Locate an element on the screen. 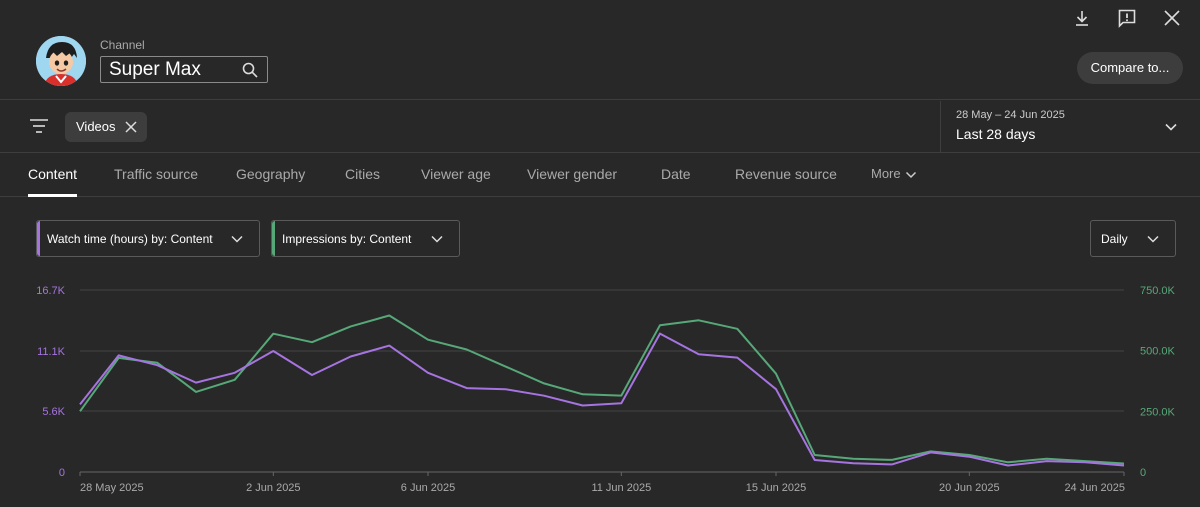 The height and width of the screenshot is (507, 1200). y-right-tick-label: 250.0K is located at coordinates (1158, 412).